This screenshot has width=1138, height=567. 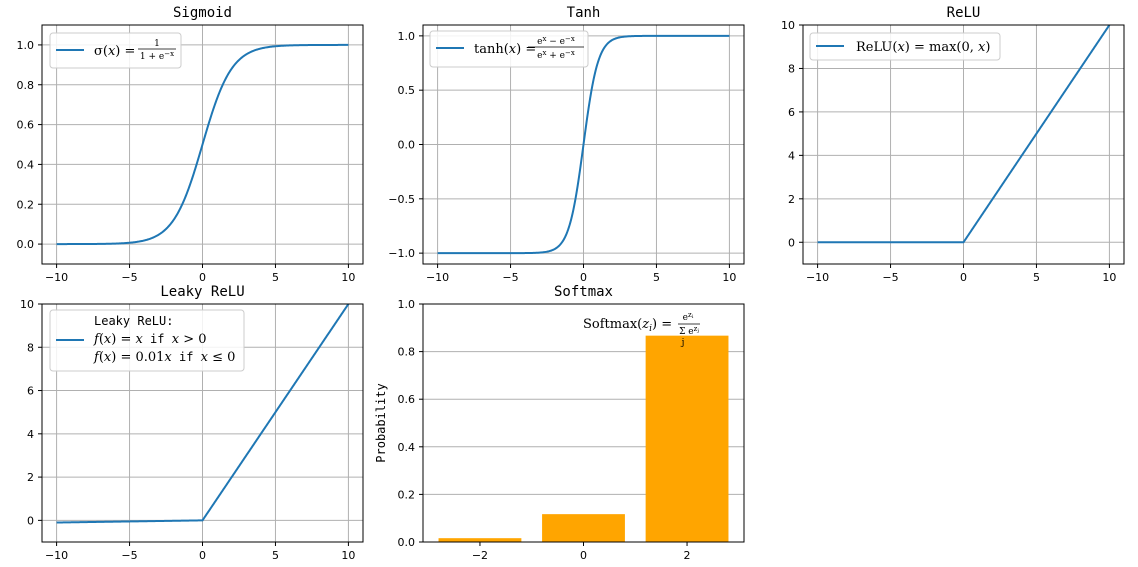 What do you see at coordinates (627, 325) in the screenshot?
I see `svg-text: Softmax(zi) =` at bounding box center [627, 325].